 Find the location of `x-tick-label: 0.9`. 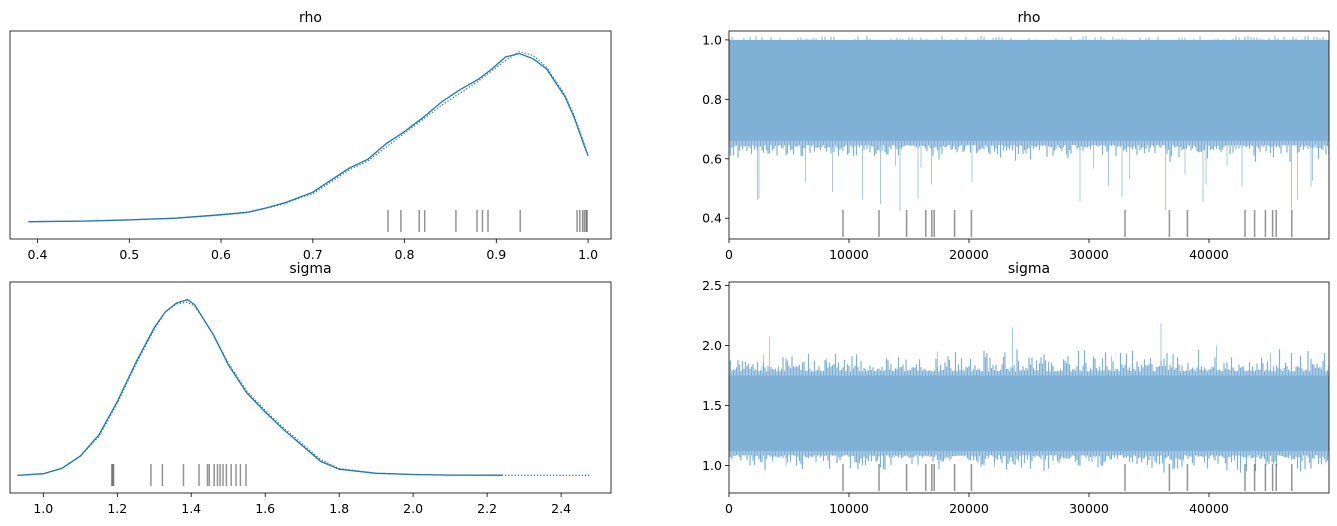

x-tick-label: 0.9 is located at coordinates (496, 254).